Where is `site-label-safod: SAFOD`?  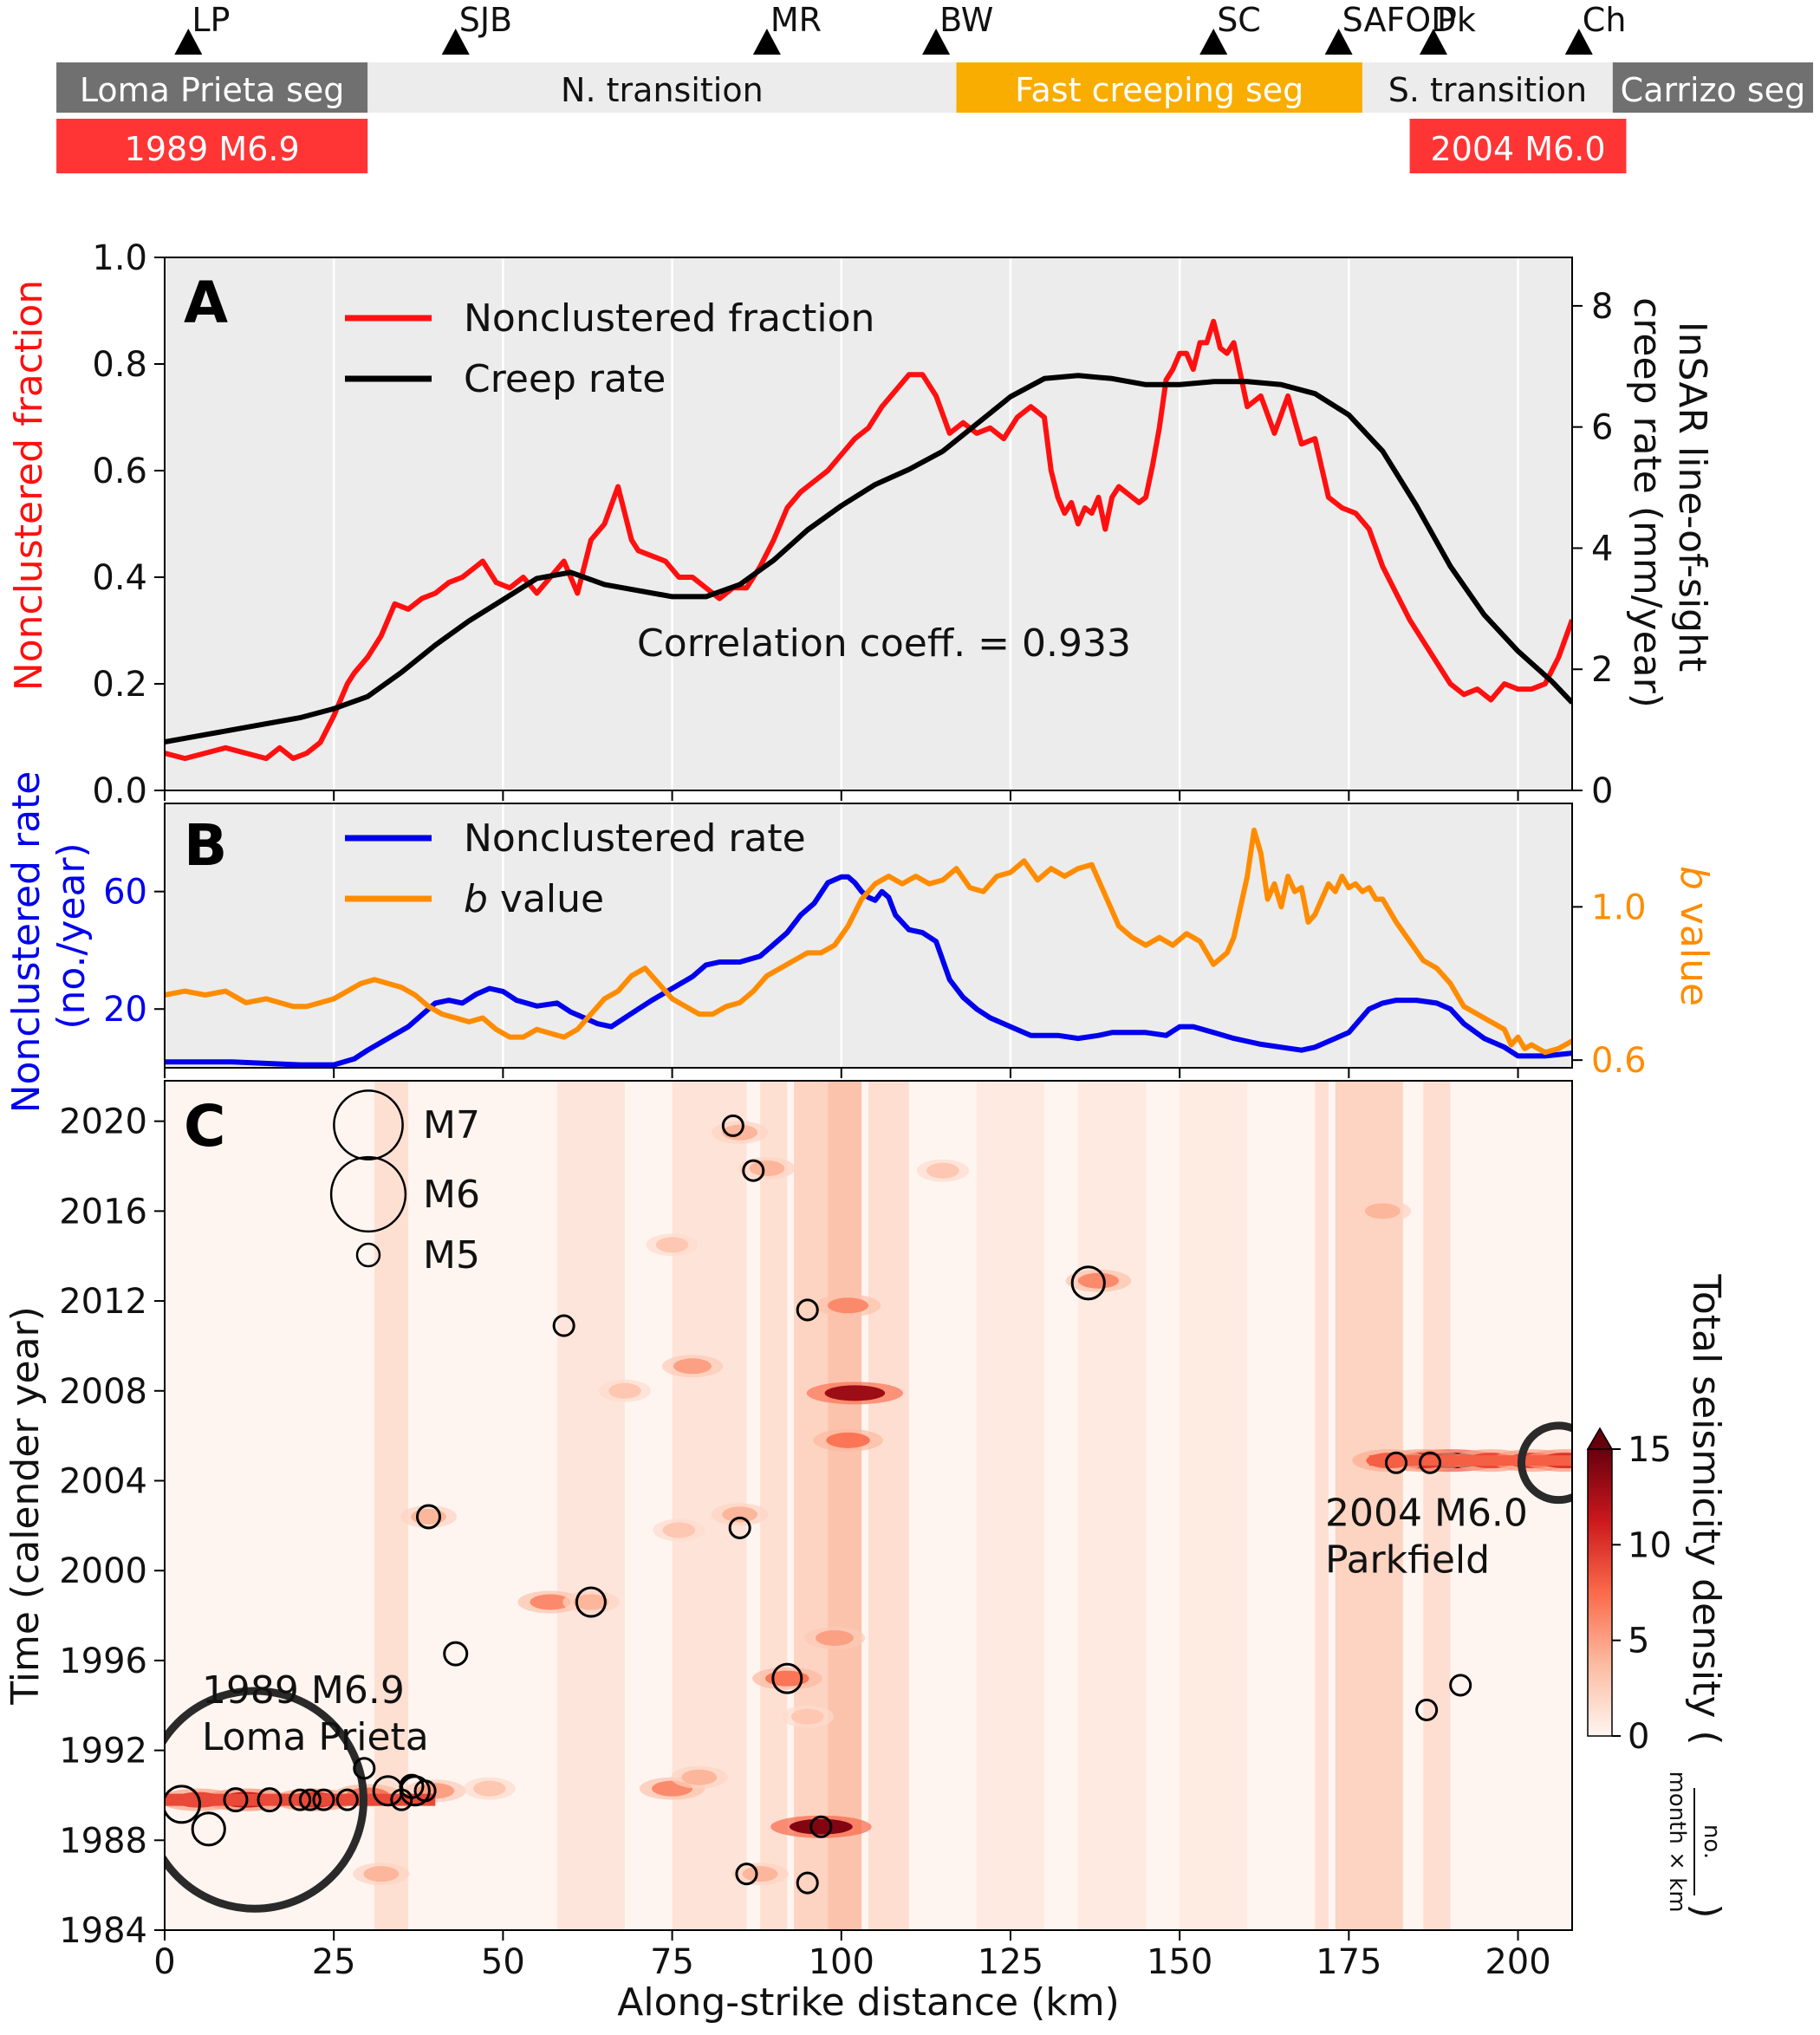 site-label-safod: SAFOD is located at coordinates (1399, 20).